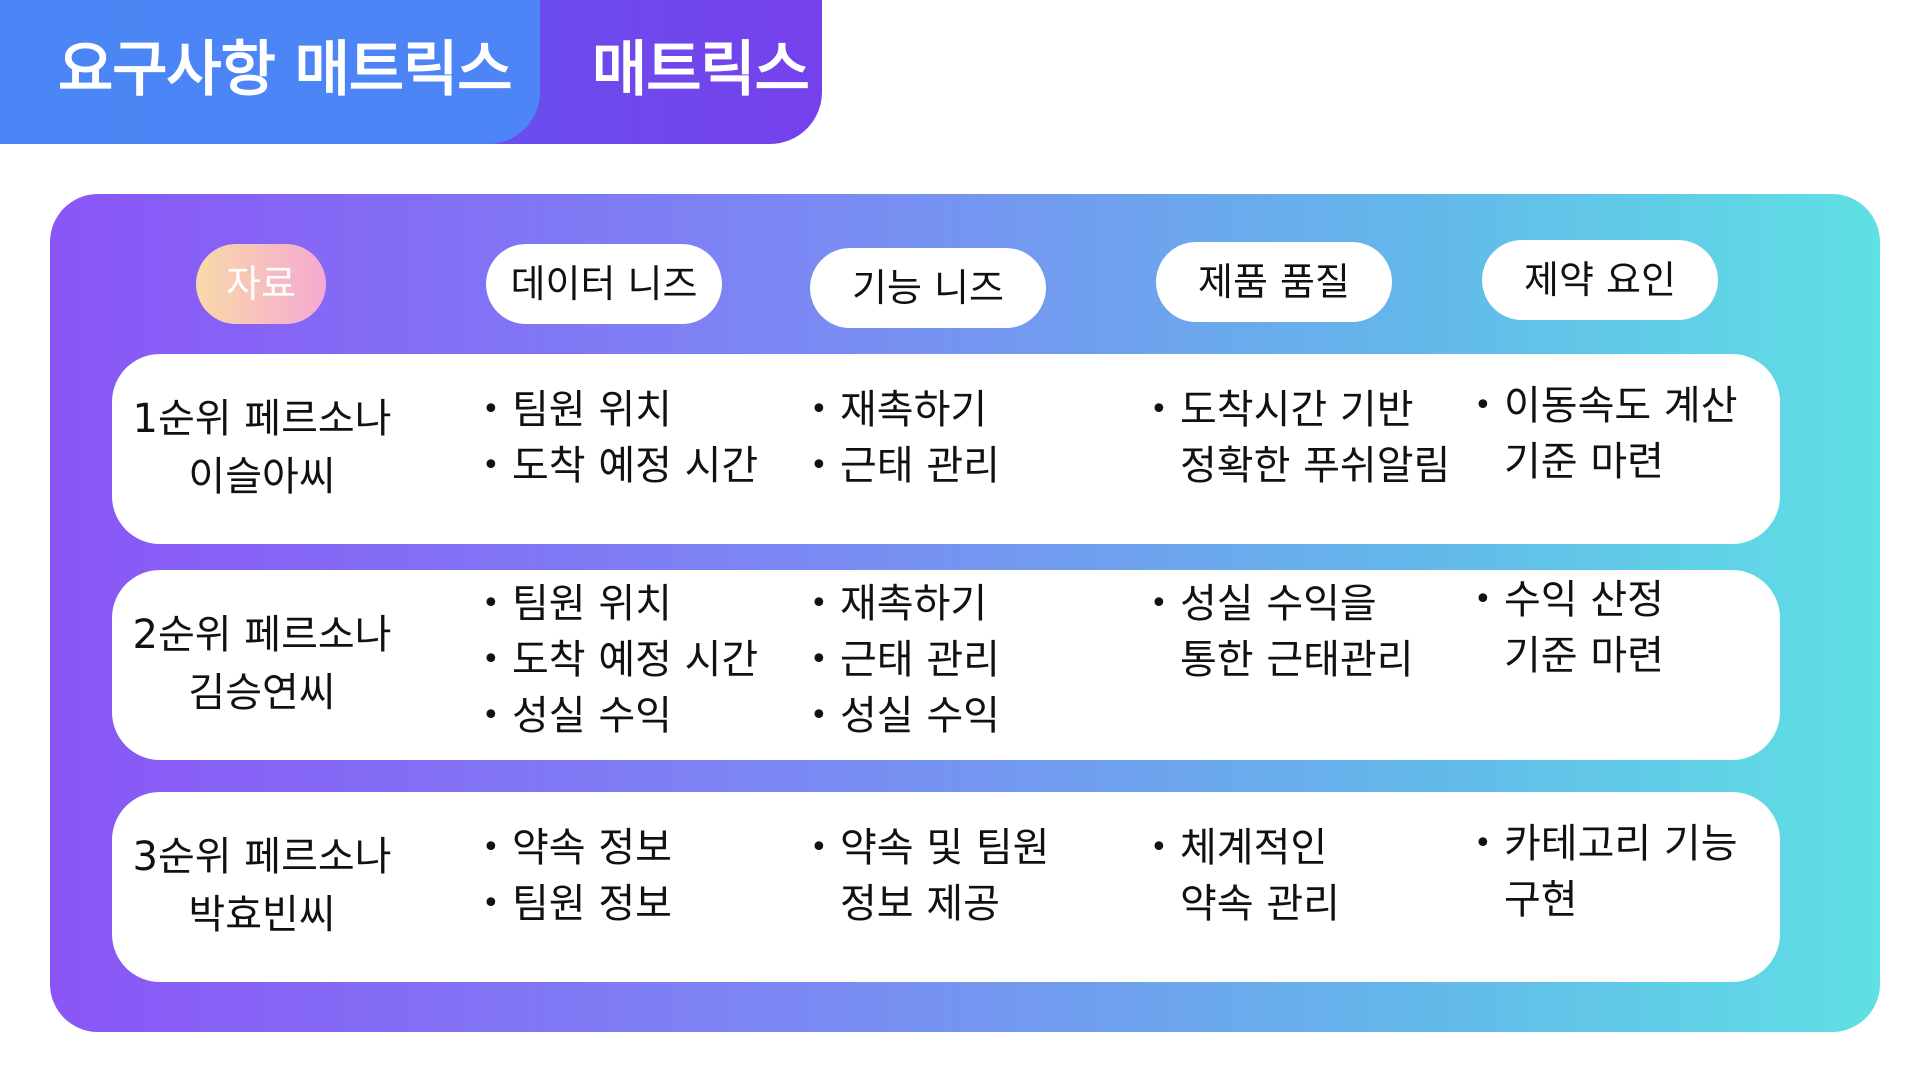 The image size is (1920, 1080). I want to click on quality-cell: 성실 수익을 통한 근태관리, so click(1282, 632).